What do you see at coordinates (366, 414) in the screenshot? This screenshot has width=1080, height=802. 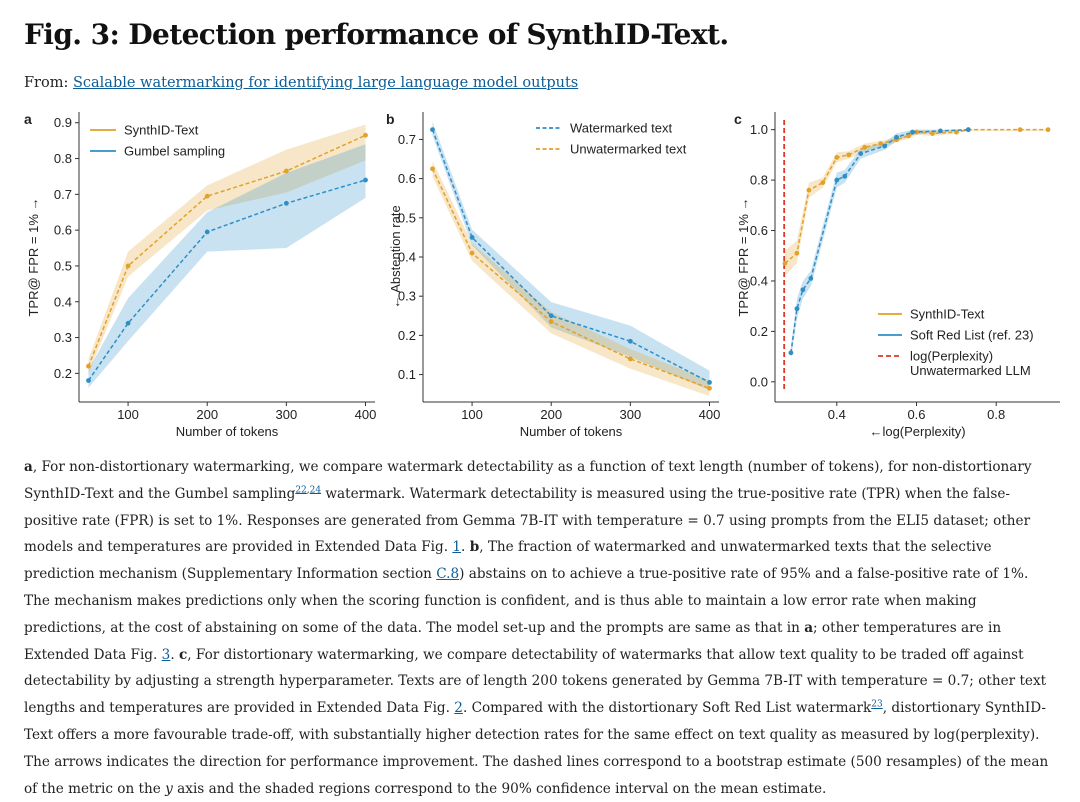 I see `x-tick-label: 400` at bounding box center [366, 414].